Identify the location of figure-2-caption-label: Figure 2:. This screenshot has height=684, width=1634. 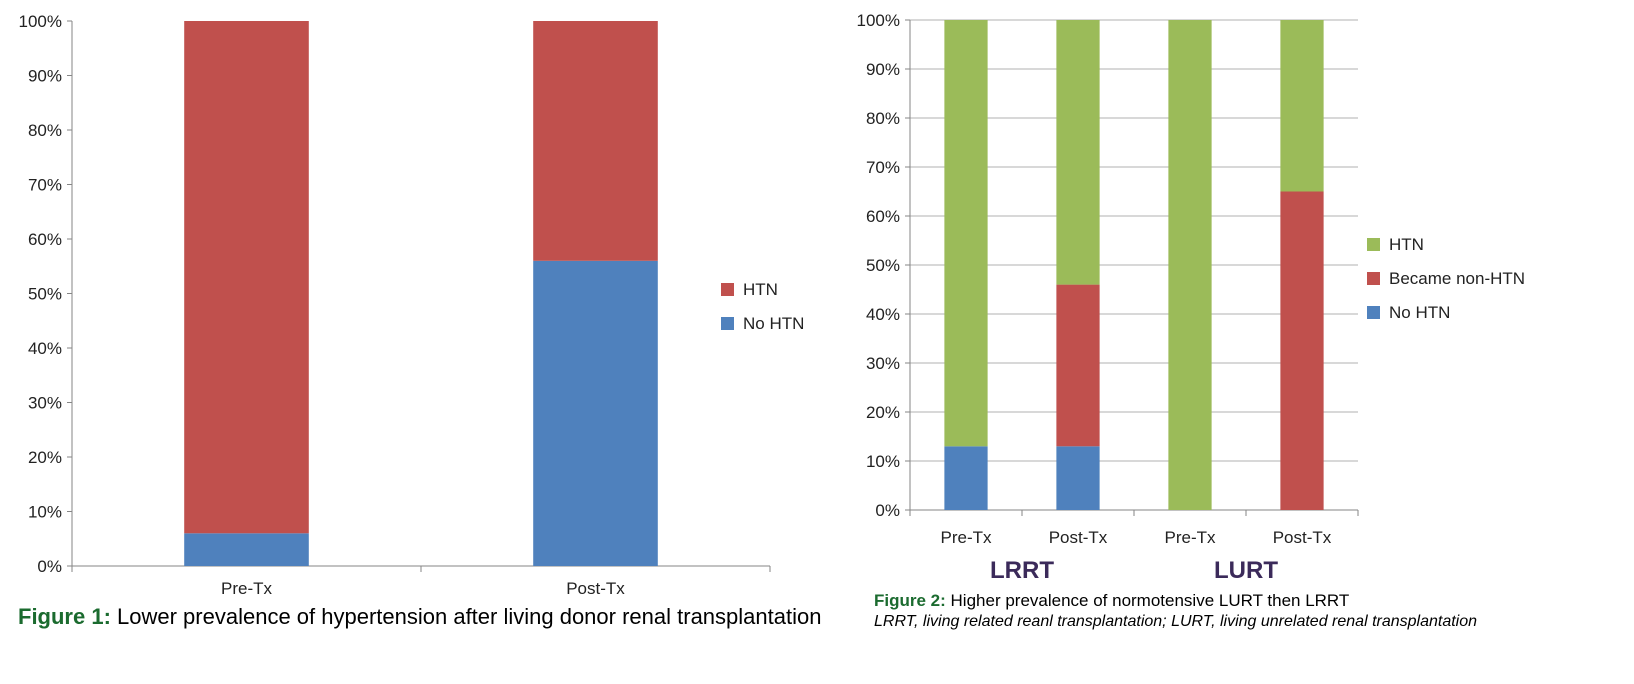
(910, 600).